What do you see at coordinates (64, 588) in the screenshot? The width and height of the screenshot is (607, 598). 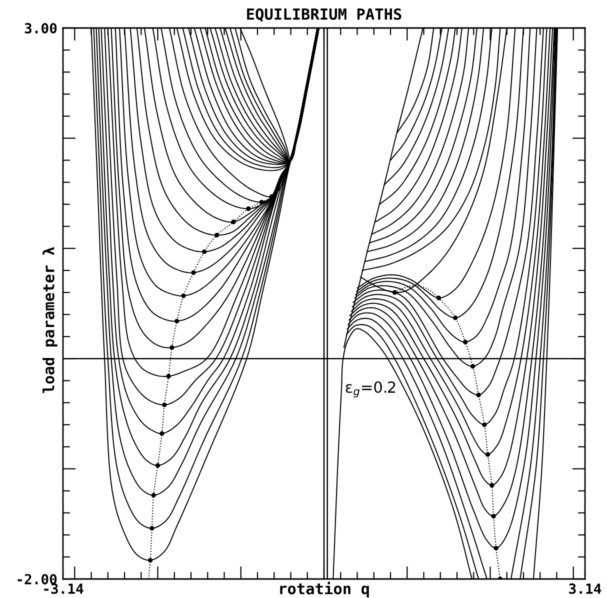 I see `x-tick-label: -3.14` at bounding box center [64, 588].